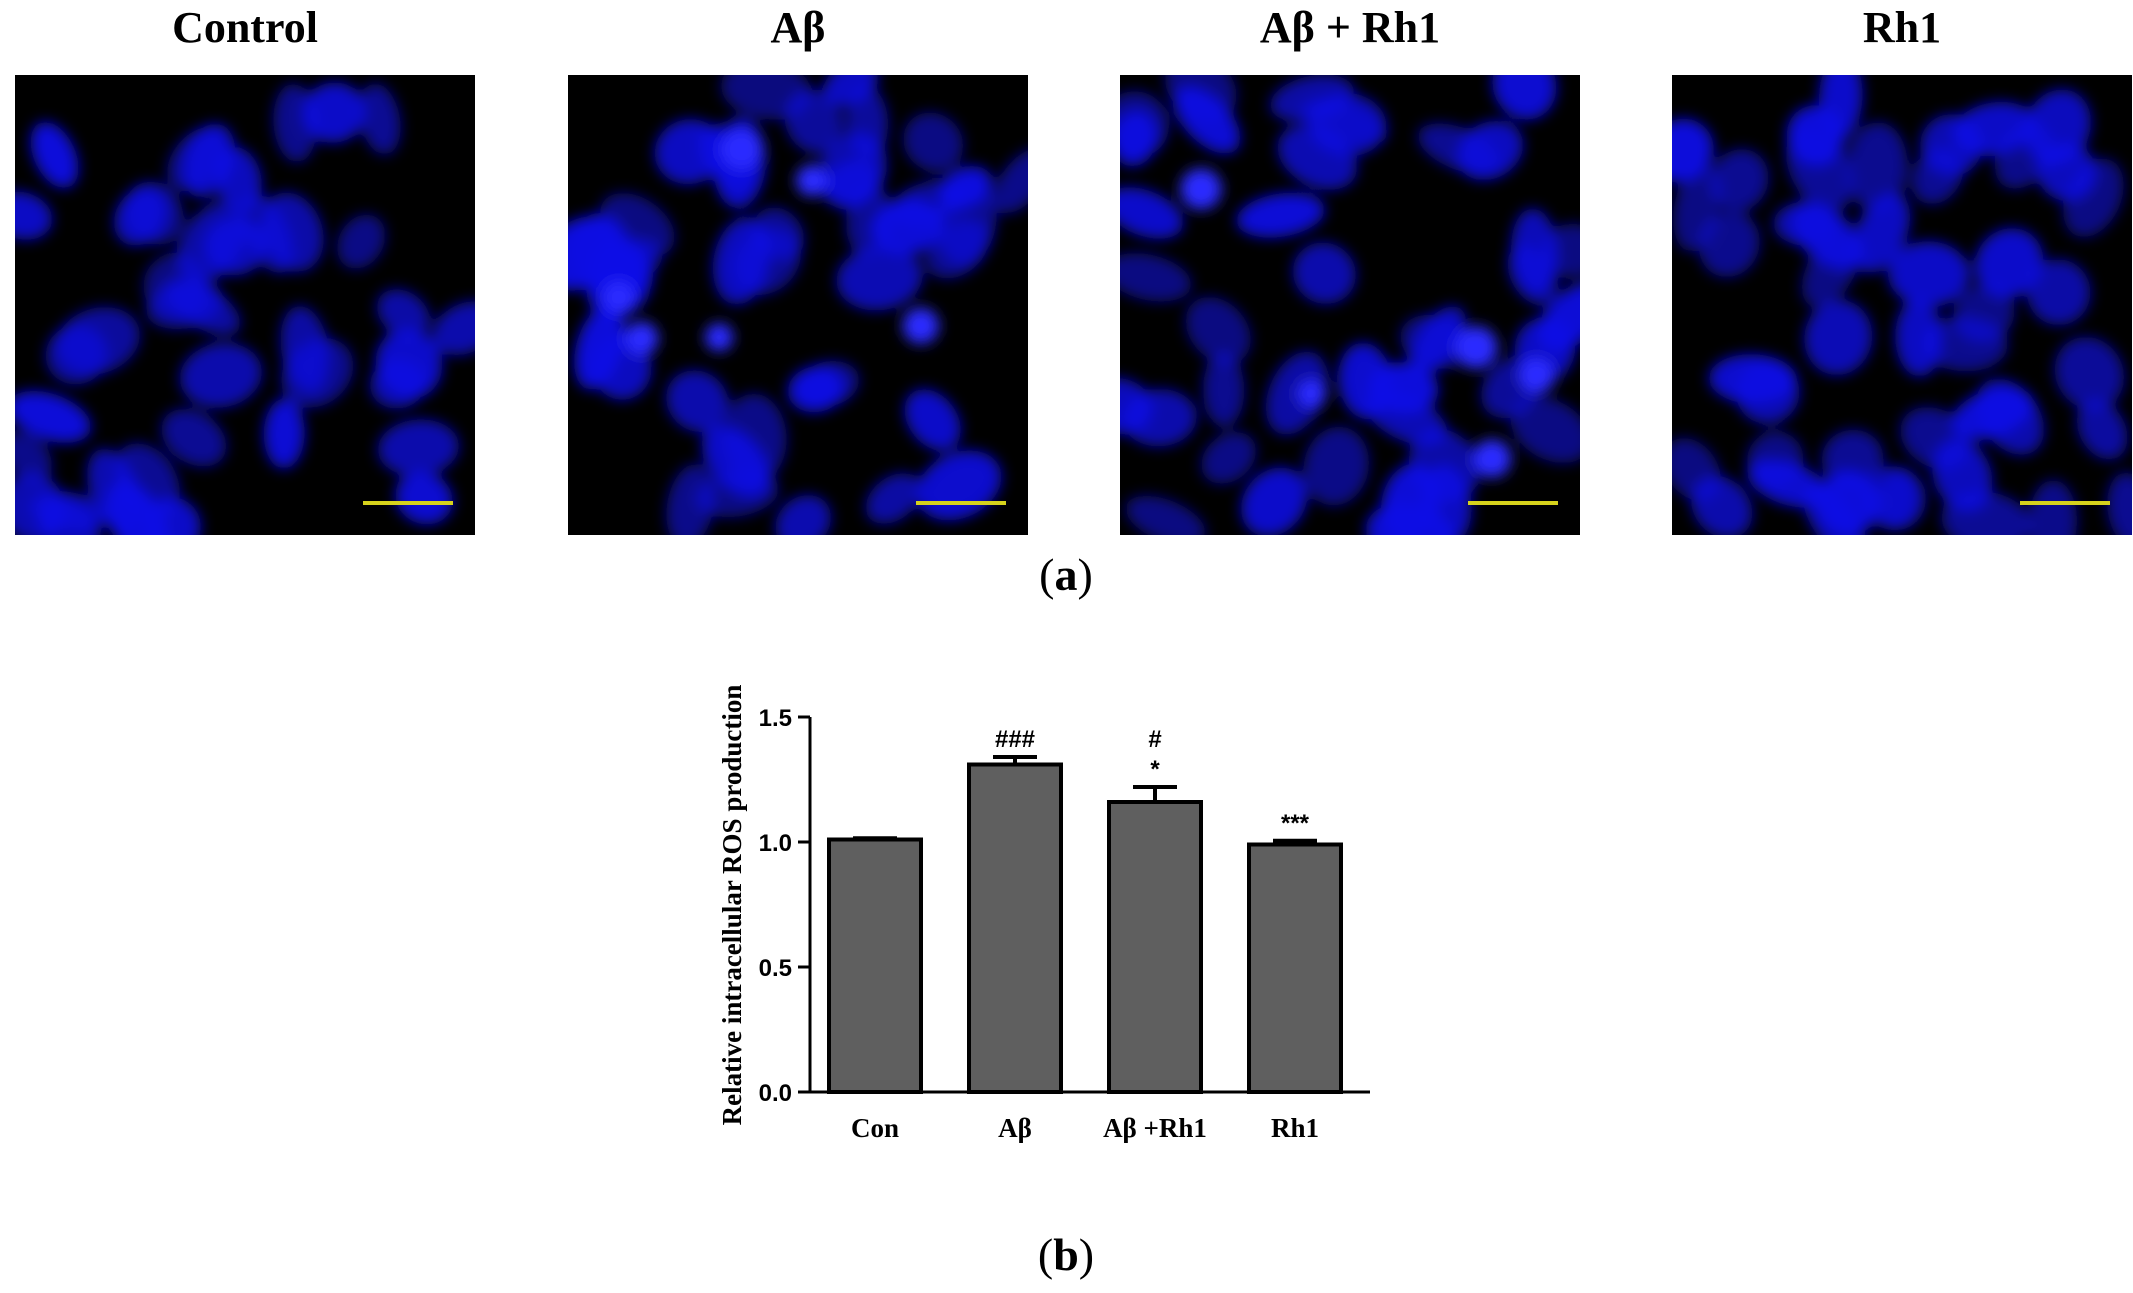 This screenshot has width=2133, height=1293. I want to click on panel-title-control: Control, so click(245, 27).